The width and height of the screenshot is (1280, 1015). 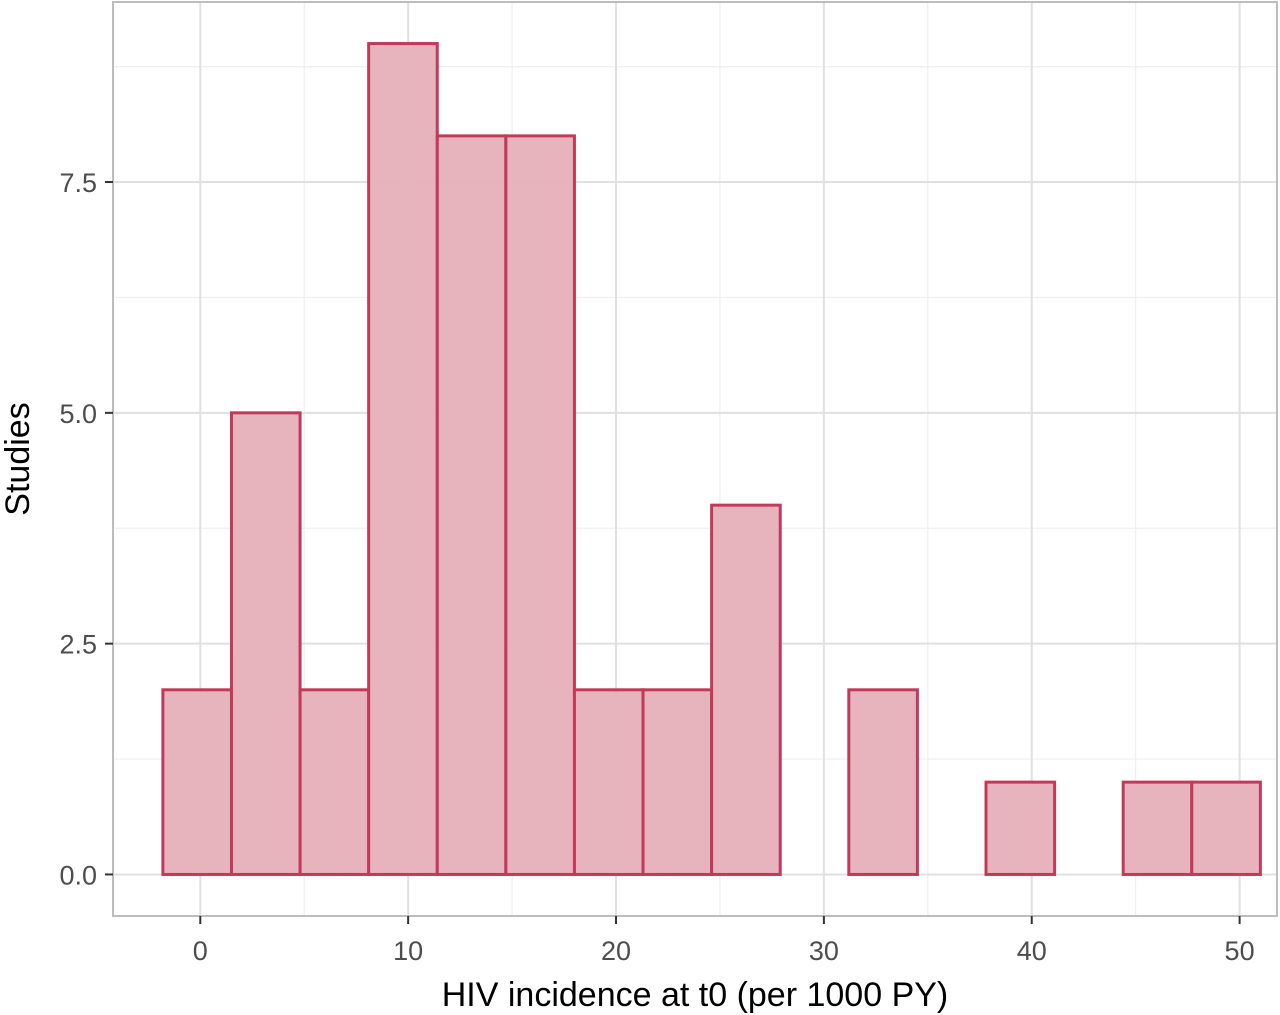 What do you see at coordinates (78, 645) in the screenshot?
I see `y-tick-label: 2.5` at bounding box center [78, 645].